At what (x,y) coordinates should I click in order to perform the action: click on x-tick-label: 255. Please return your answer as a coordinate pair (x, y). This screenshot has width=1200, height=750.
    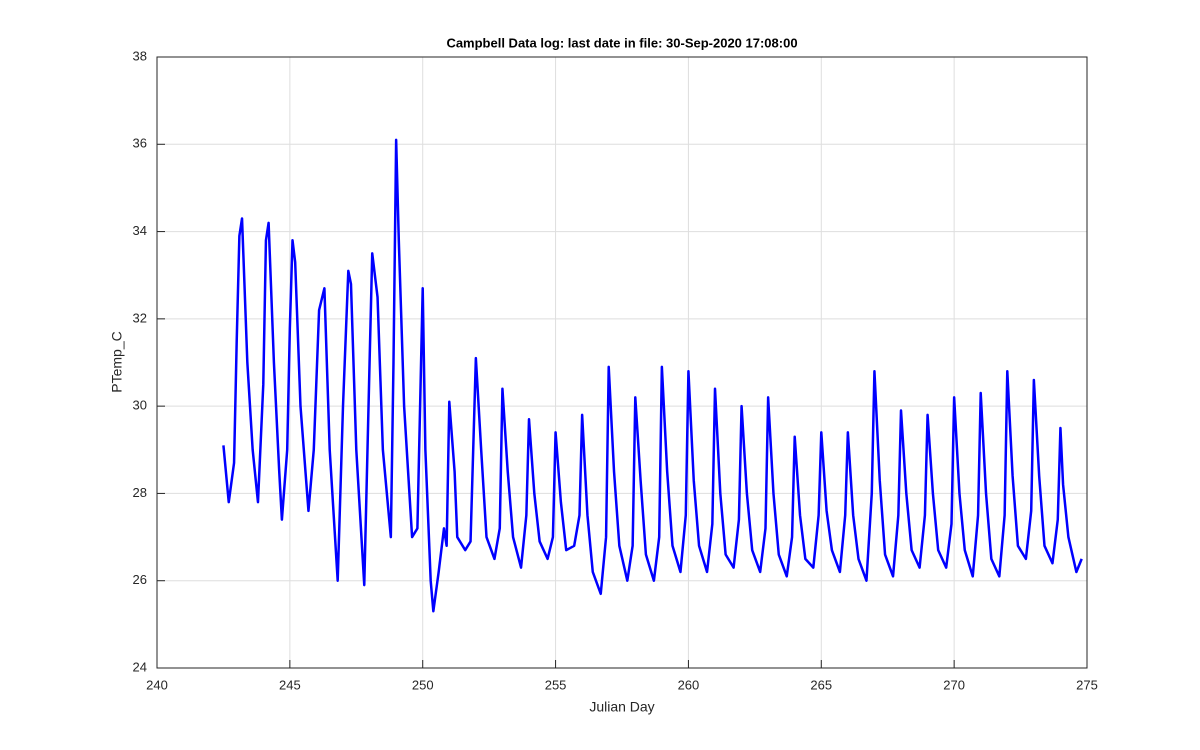
    Looking at the image, I should click on (556, 684).